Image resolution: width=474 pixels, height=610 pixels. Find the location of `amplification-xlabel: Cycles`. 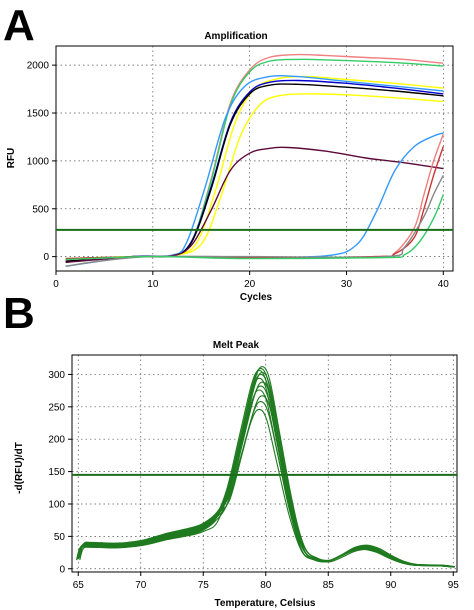

amplification-xlabel: Cycles is located at coordinates (256, 297).